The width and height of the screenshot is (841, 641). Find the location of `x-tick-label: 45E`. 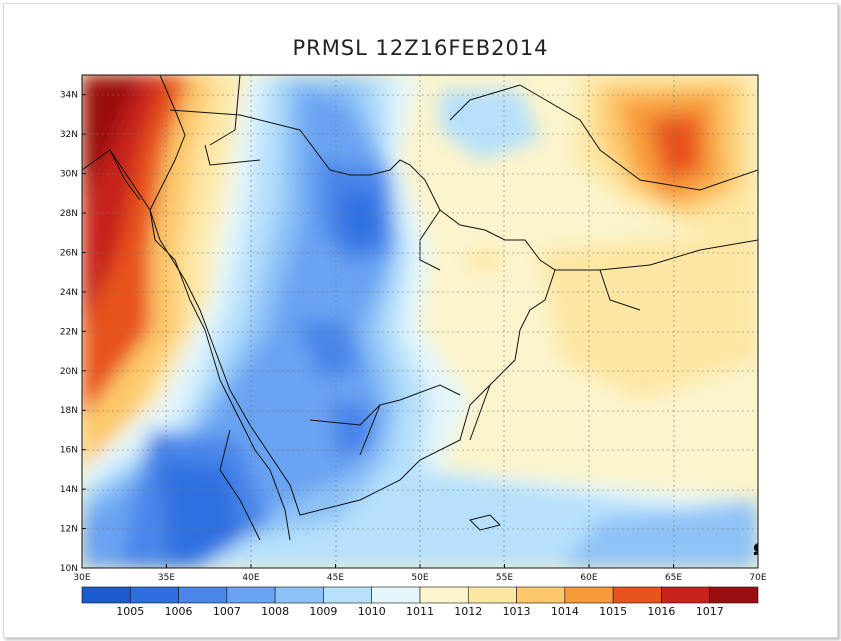

x-tick-label: 45E is located at coordinates (335, 578).